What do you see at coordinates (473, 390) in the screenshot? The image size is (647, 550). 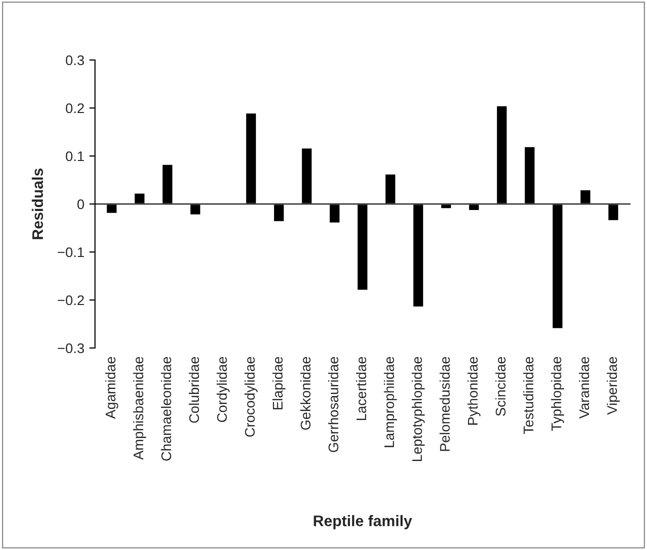 I see `x-tick-label: Pythonidae` at bounding box center [473, 390].